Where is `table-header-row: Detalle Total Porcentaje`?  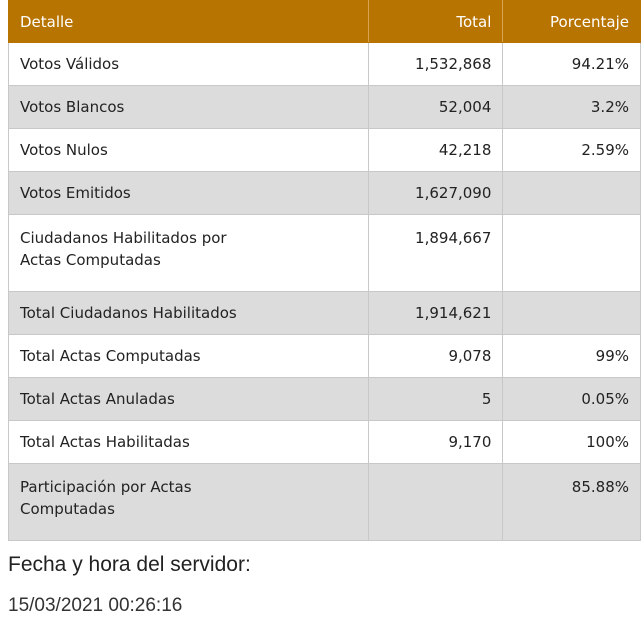 table-header-row: Detalle Total Porcentaje is located at coordinates (324, 21).